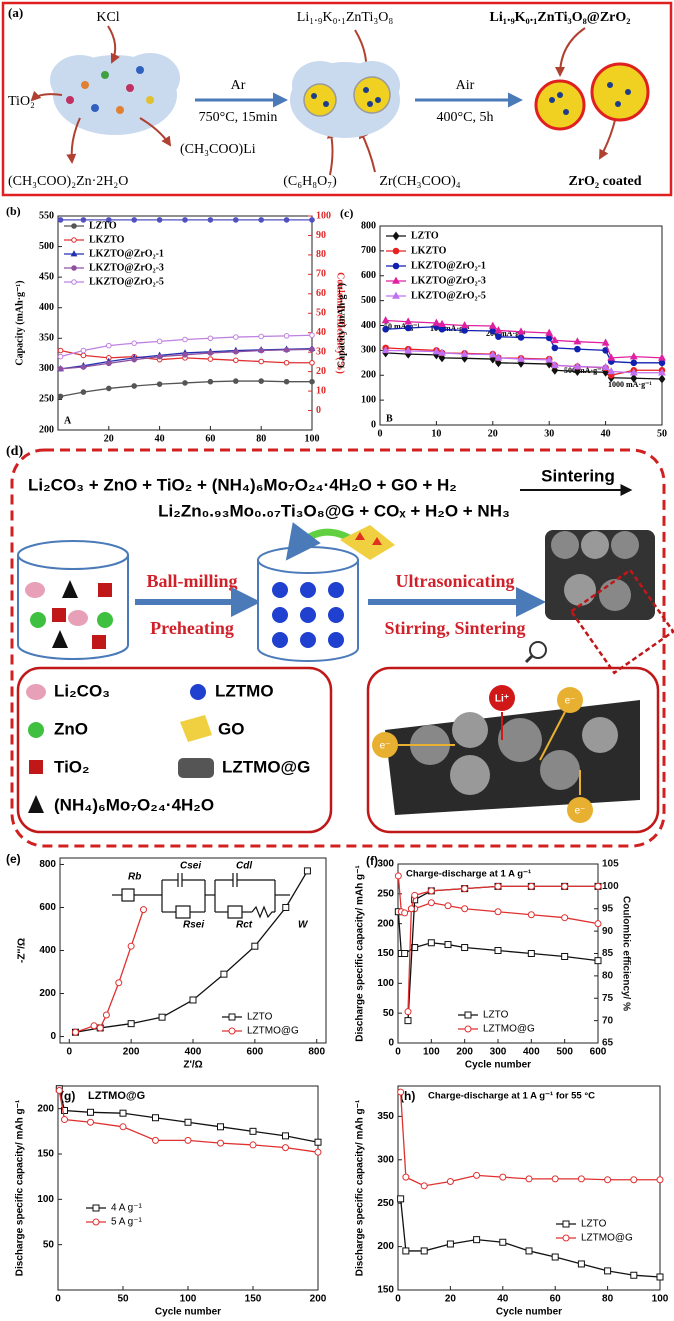 The width and height of the screenshot is (674, 1321). What do you see at coordinates (107, 17) in the screenshot?
I see `label: KCl` at bounding box center [107, 17].